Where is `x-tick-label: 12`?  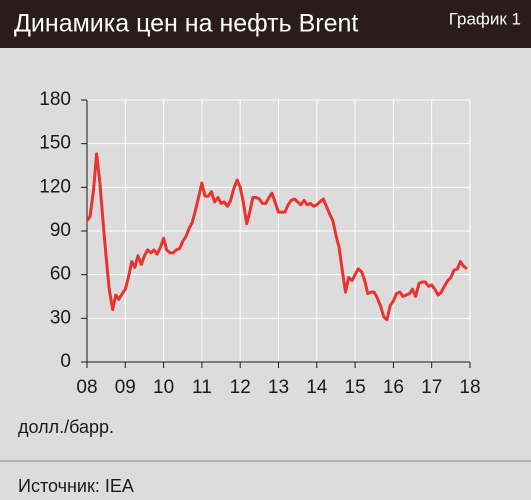
x-tick-label: 12 is located at coordinates (240, 387).